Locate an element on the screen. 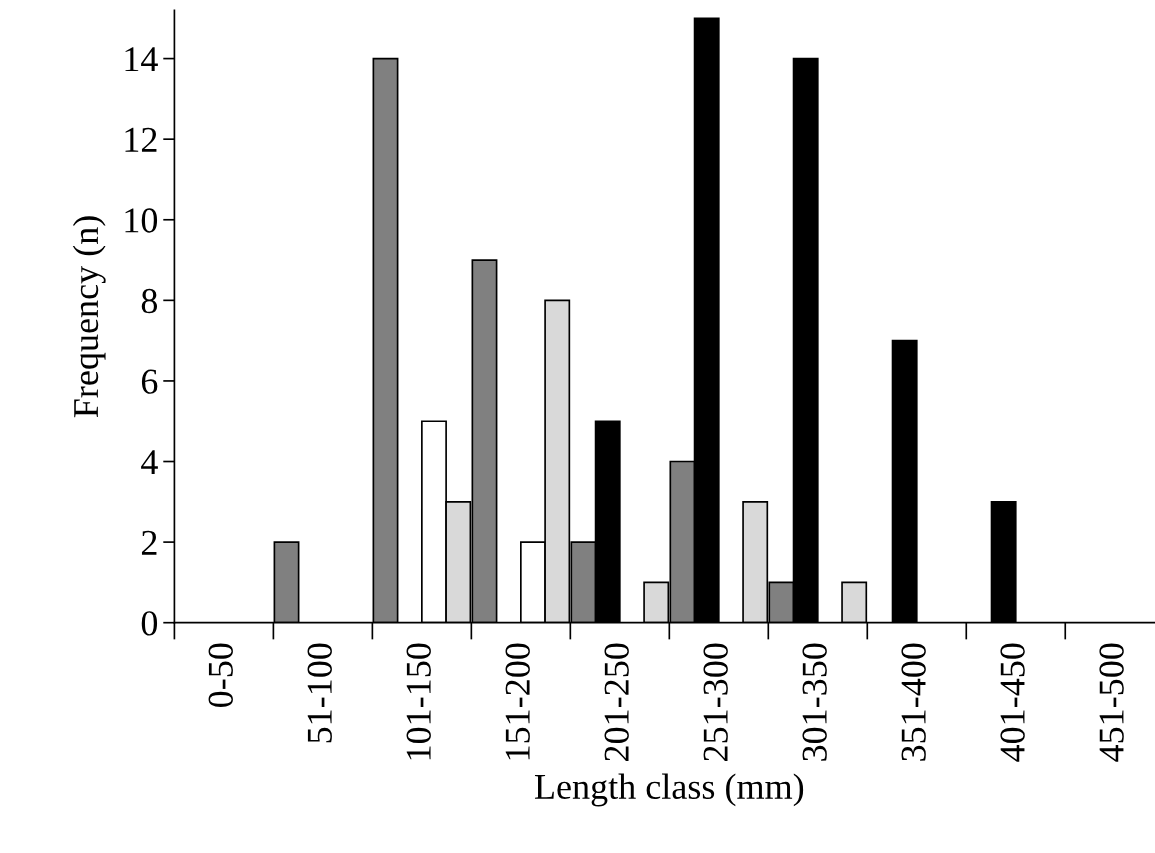 The height and width of the screenshot is (853, 1155). x-tick-label: 251-300 is located at coordinates (715, 702).